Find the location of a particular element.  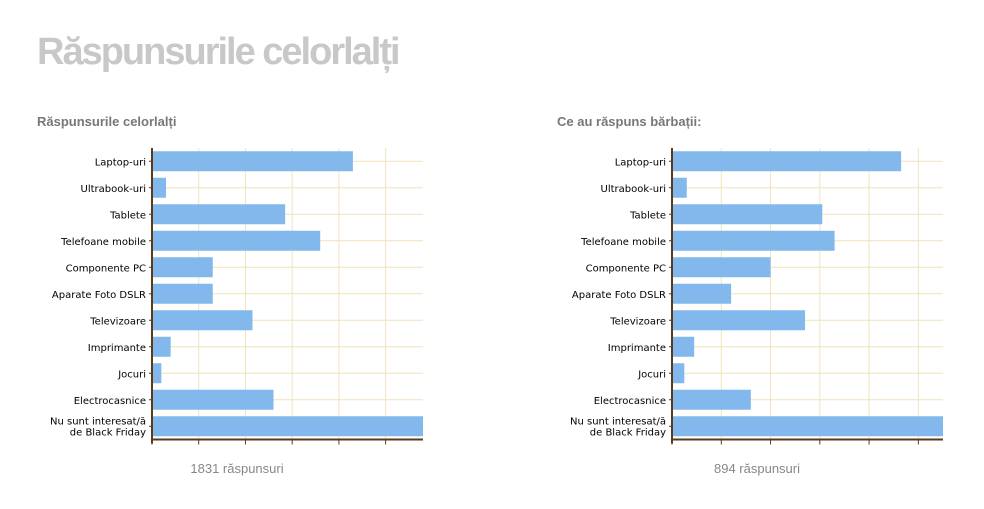

chart-title-all: Răspunsurile celorlalți is located at coordinates (107, 121).